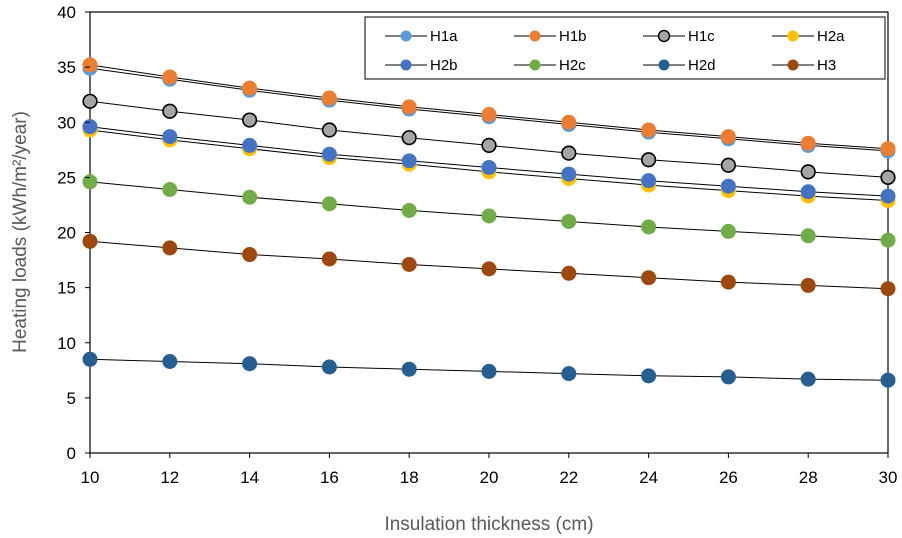 This screenshot has height=538, width=902. I want to click on legend-box, so click(625, 48).